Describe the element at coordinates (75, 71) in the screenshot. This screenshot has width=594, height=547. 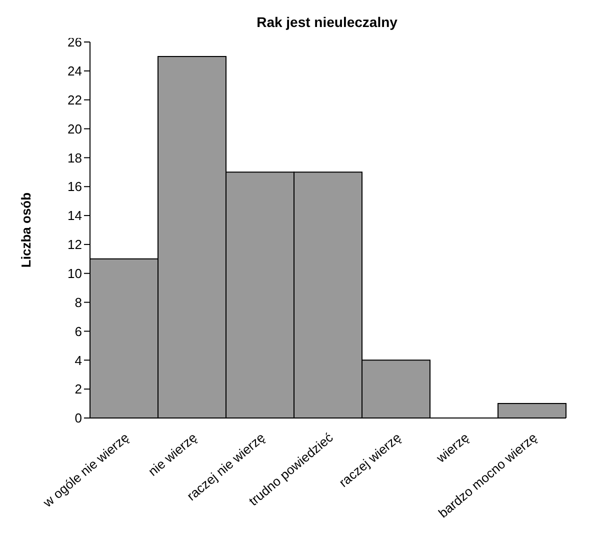
I see `y-tick-label: 24` at that location.